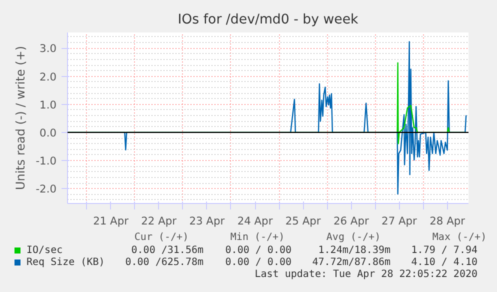 The image size is (497, 292). What do you see at coordinates (48, 49) in the screenshot?
I see `y-tick-label: 3.0` at bounding box center [48, 49].